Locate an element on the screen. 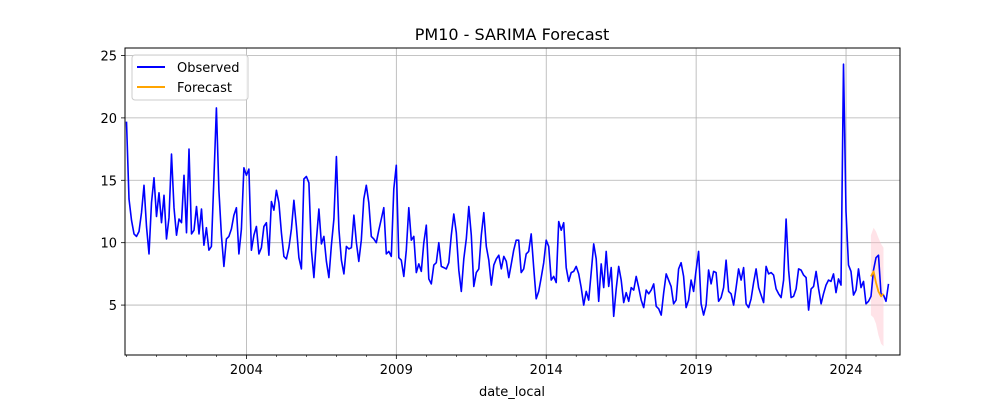 Image resolution: width=1000 pixels, height=404 pixels. chart-title: PM10 - SARIMA Forecast is located at coordinates (512, 34).